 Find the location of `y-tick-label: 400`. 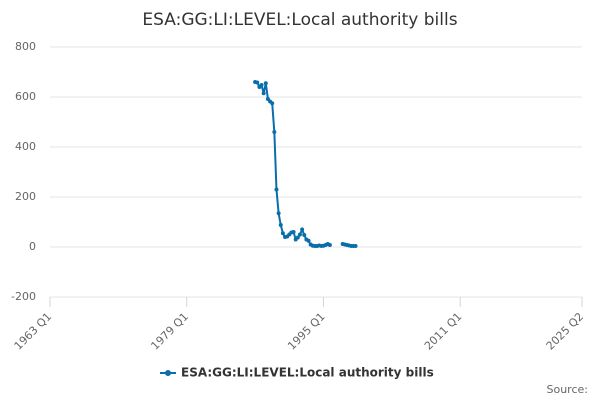

y-tick-label: 400 is located at coordinates (25, 146).